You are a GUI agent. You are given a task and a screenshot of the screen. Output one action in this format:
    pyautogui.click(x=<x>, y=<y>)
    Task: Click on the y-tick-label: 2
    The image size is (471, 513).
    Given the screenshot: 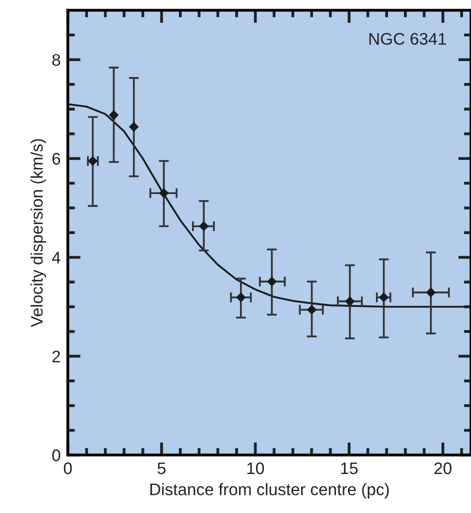 What is the action you would take?
    pyautogui.click(x=56, y=356)
    